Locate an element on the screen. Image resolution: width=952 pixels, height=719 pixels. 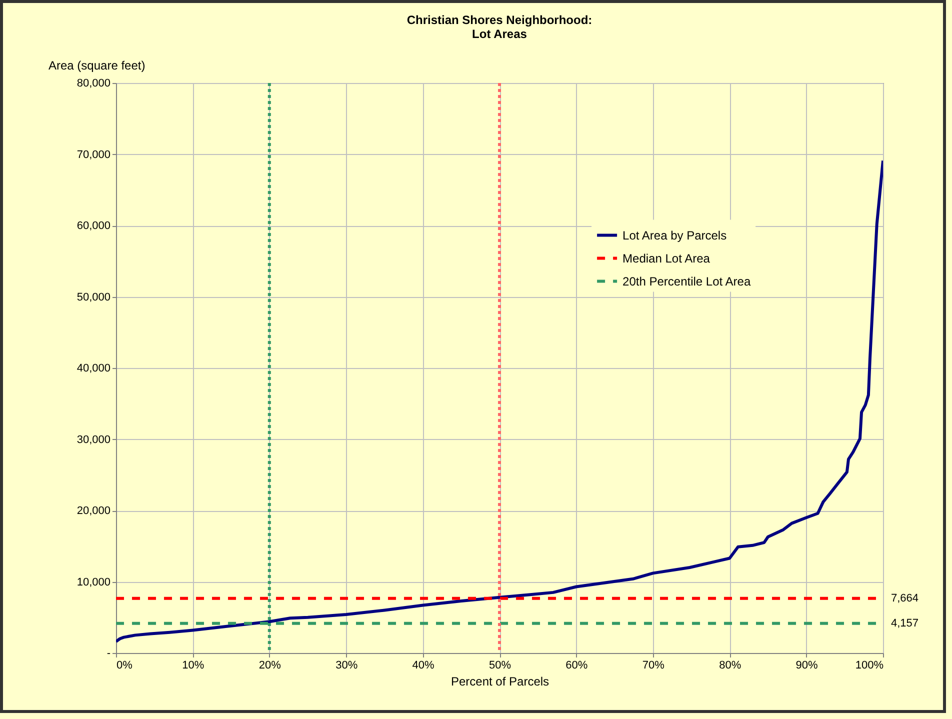
legend-label: Lot Area by Parcels is located at coordinates (674, 235).